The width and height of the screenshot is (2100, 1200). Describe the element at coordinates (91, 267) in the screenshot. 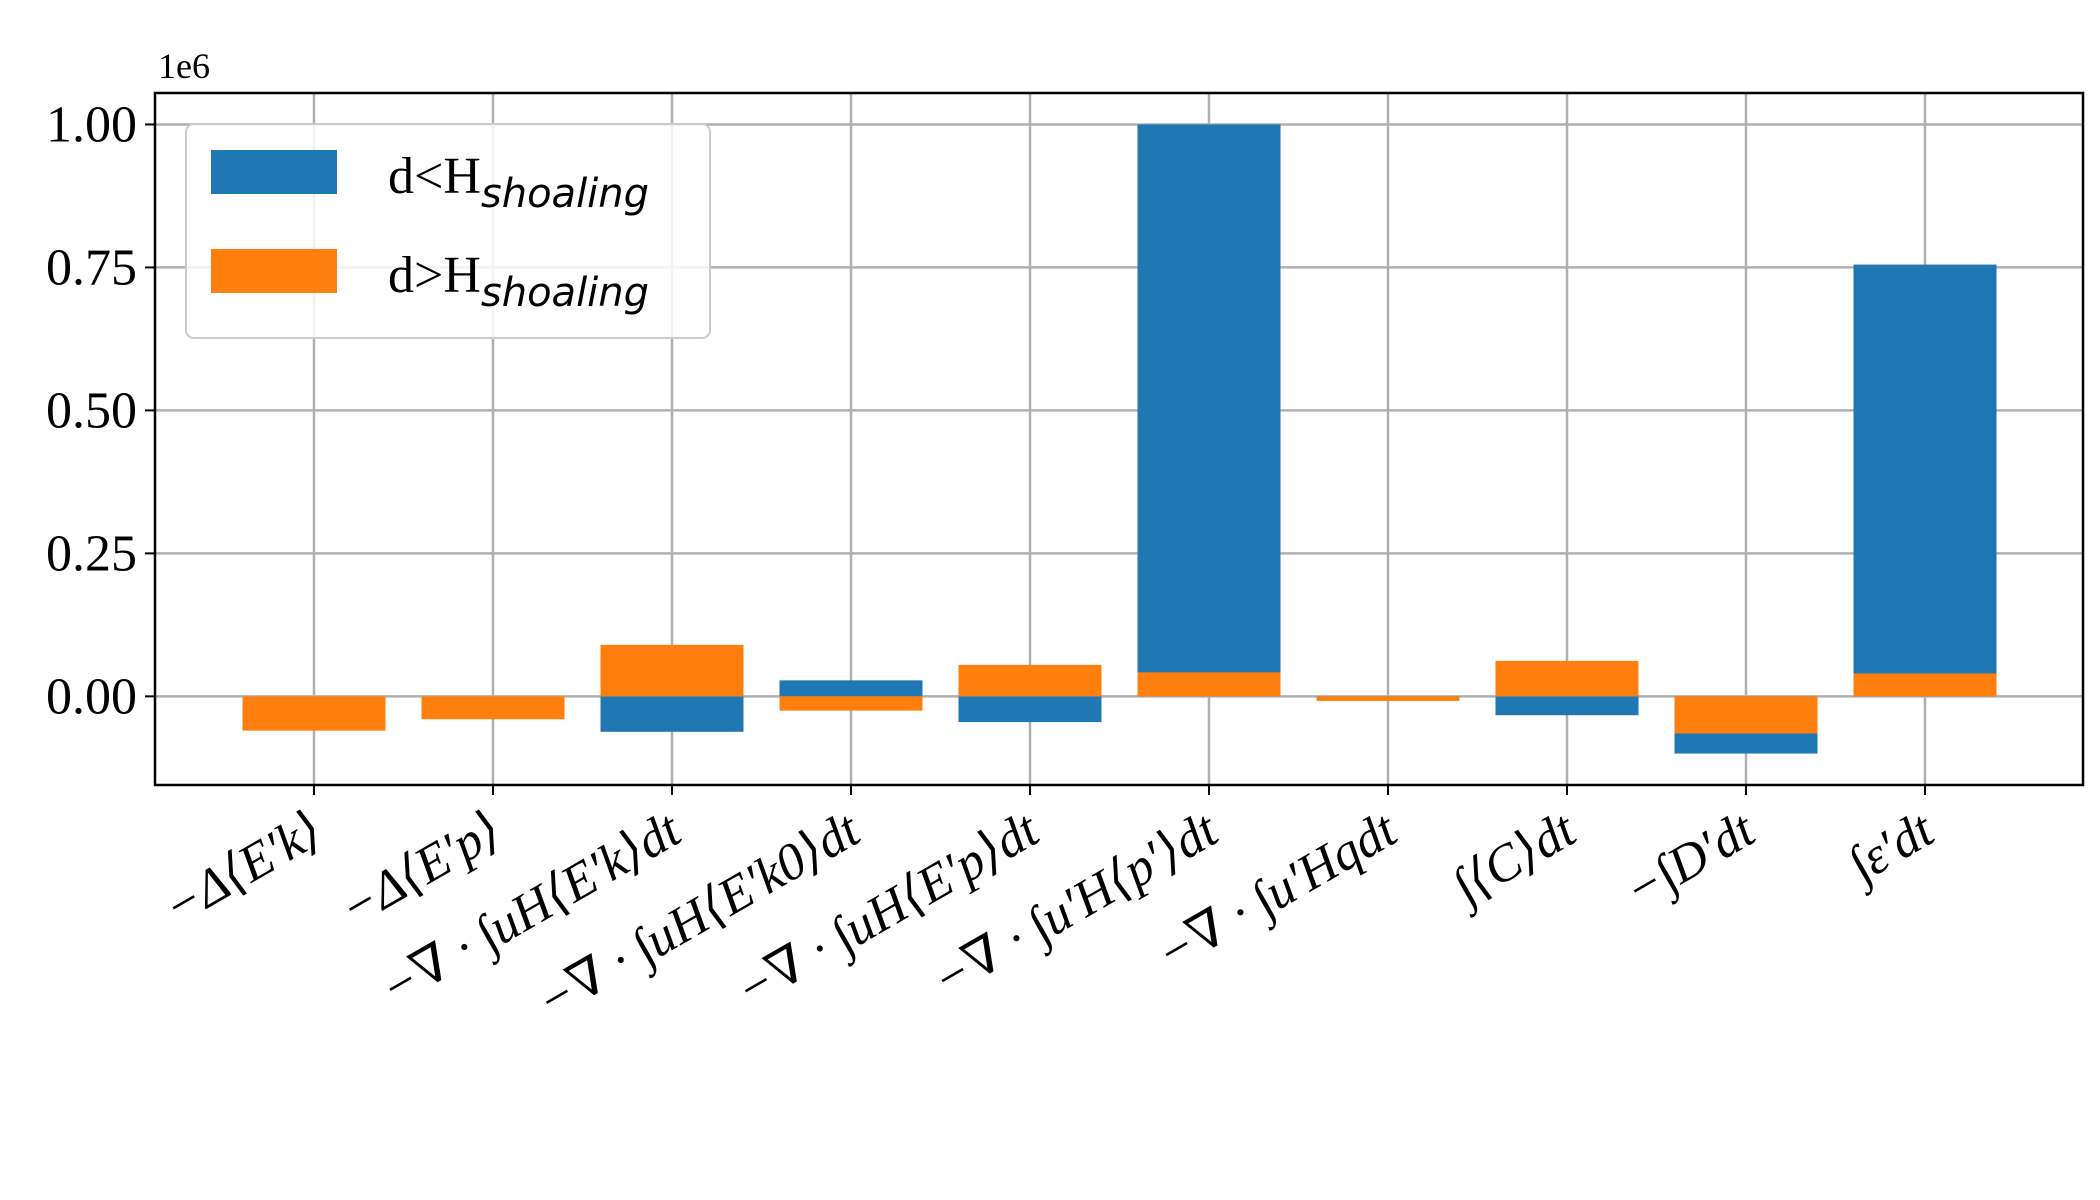

I see `y-tick-label: 0.75` at that location.